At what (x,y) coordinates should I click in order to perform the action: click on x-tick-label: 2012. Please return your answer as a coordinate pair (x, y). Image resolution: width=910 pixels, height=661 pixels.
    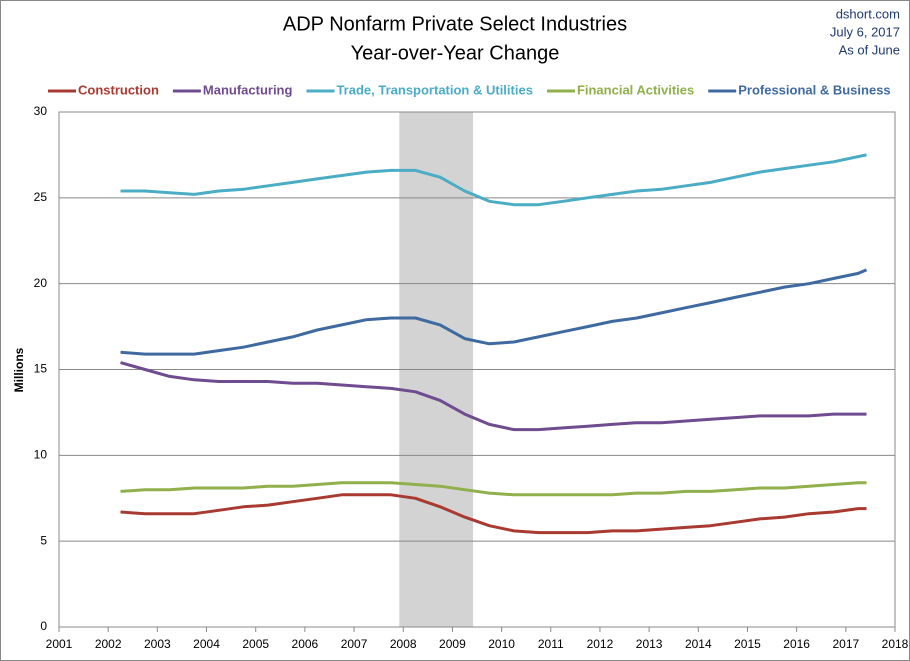
    Looking at the image, I should click on (600, 644).